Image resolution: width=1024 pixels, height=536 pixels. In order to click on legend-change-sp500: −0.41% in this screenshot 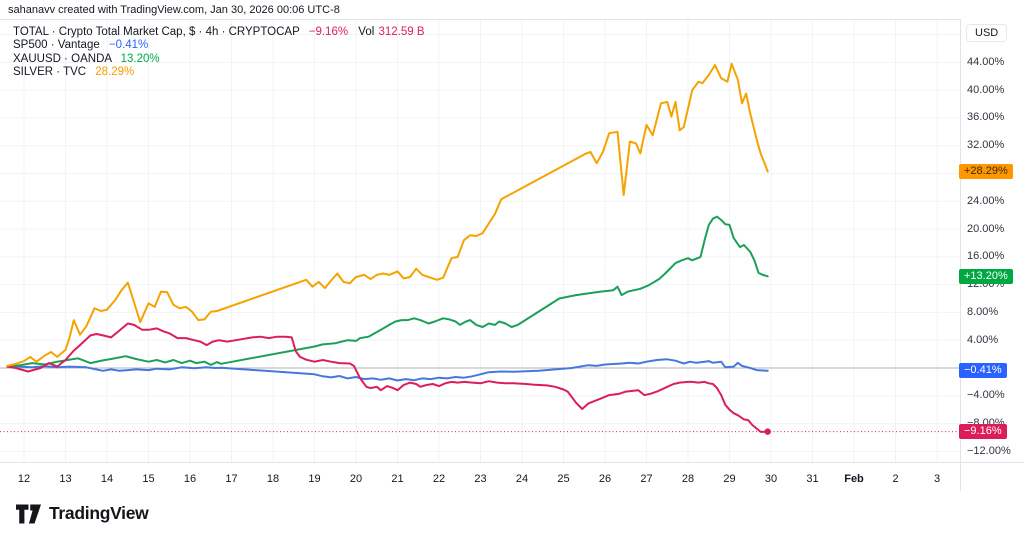, I will do `click(128, 45)`.